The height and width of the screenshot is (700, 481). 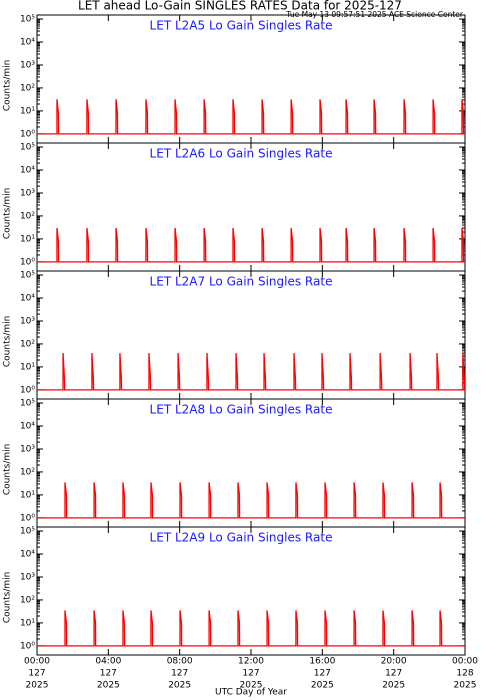 What do you see at coordinates (241, 282) in the screenshot?
I see `panel-title: LET L2A7 Lo Gain Singles Rate` at bounding box center [241, 282].